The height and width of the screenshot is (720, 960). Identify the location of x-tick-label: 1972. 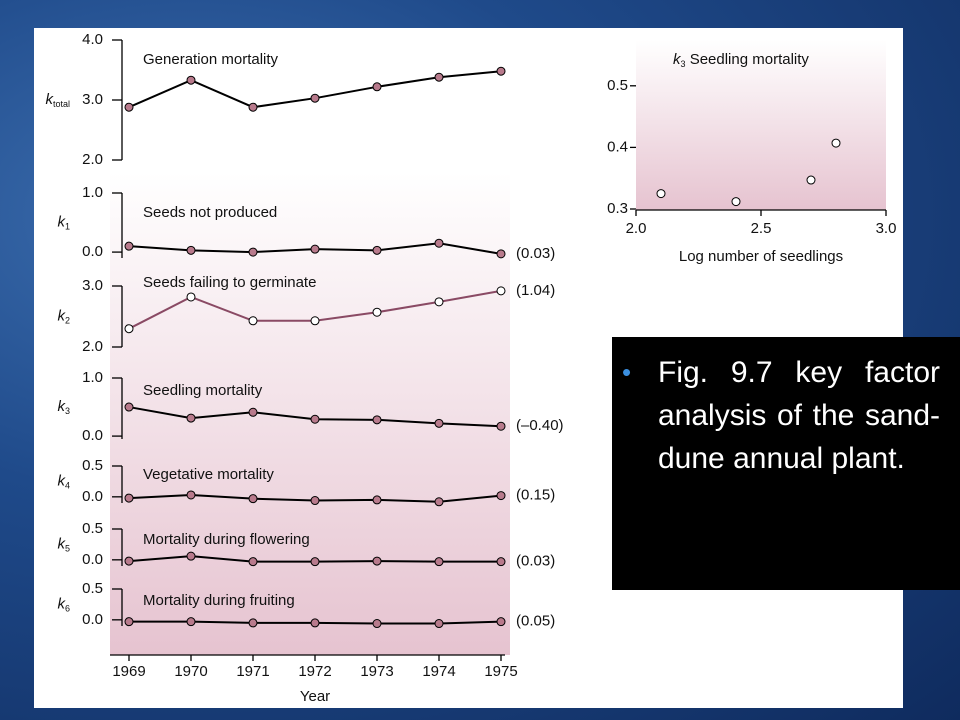
(314, 671).